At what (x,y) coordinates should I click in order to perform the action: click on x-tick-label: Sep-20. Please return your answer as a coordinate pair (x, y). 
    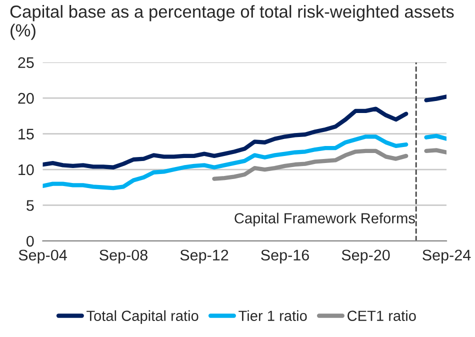
    Looking at the image, I should click on (366, 257).